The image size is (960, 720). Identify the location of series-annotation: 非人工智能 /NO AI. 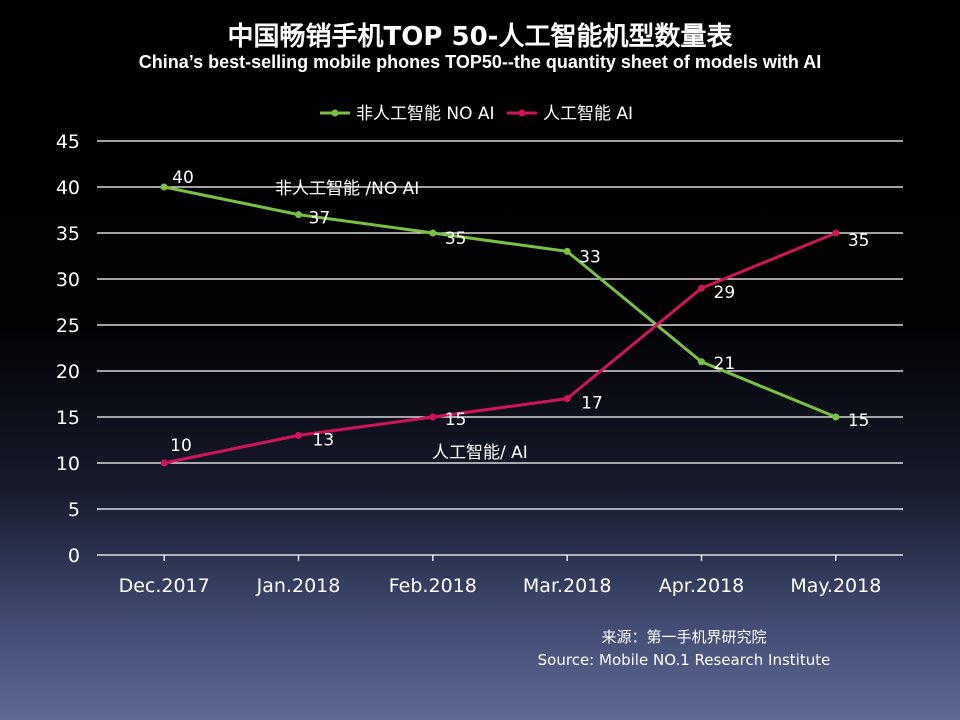
(347, 189).